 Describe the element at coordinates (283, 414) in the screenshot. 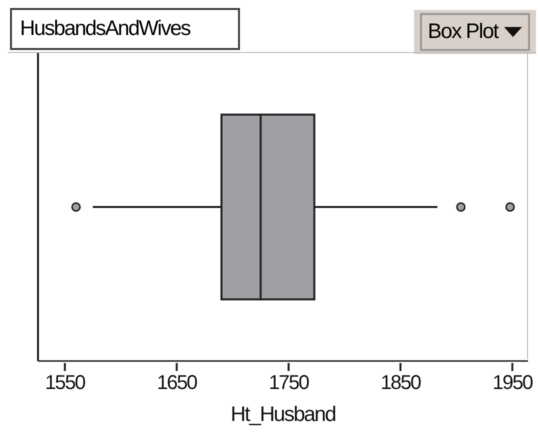

I see `x-axis-title: Ht_Husband` at that location.